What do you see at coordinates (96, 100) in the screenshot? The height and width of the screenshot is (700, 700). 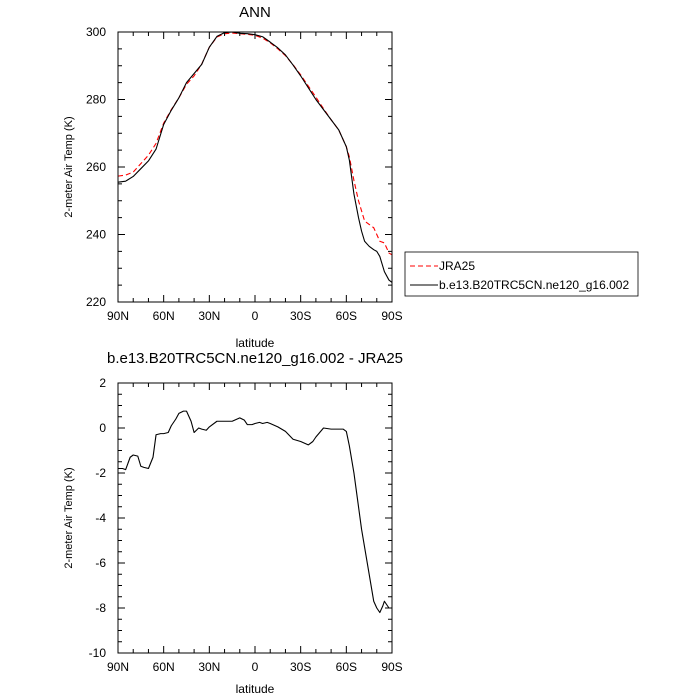 I see `top-y-tick-label: 280` at bounding box center [96, 100].